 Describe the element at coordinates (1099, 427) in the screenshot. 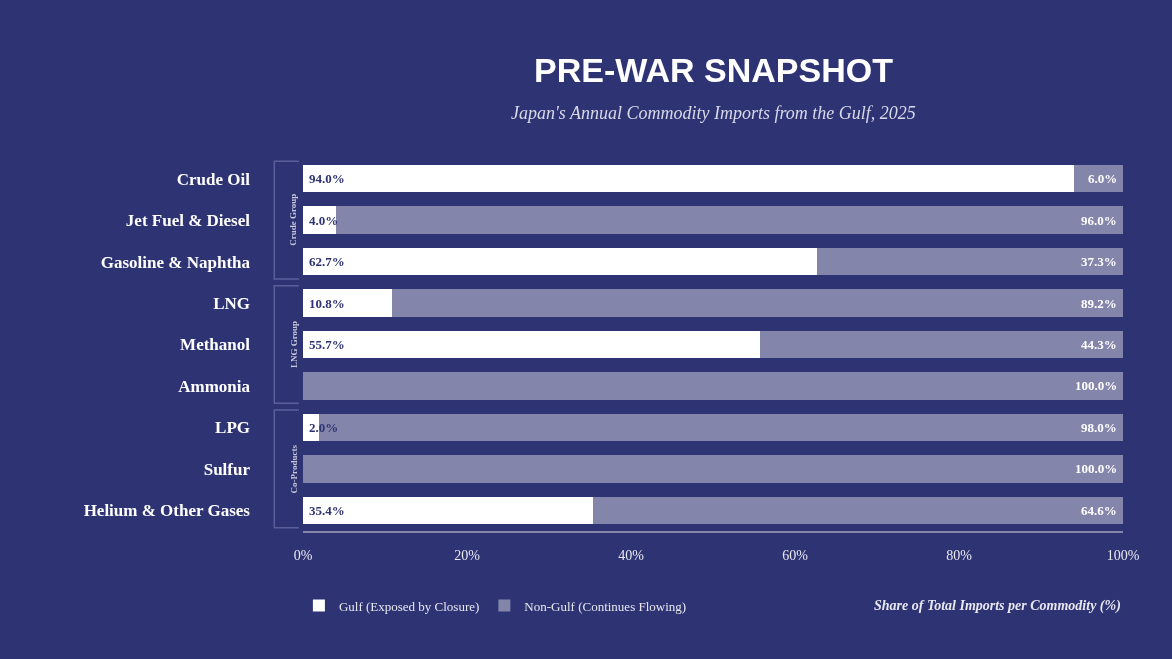

I see `data-label: 98.0%` at that location.